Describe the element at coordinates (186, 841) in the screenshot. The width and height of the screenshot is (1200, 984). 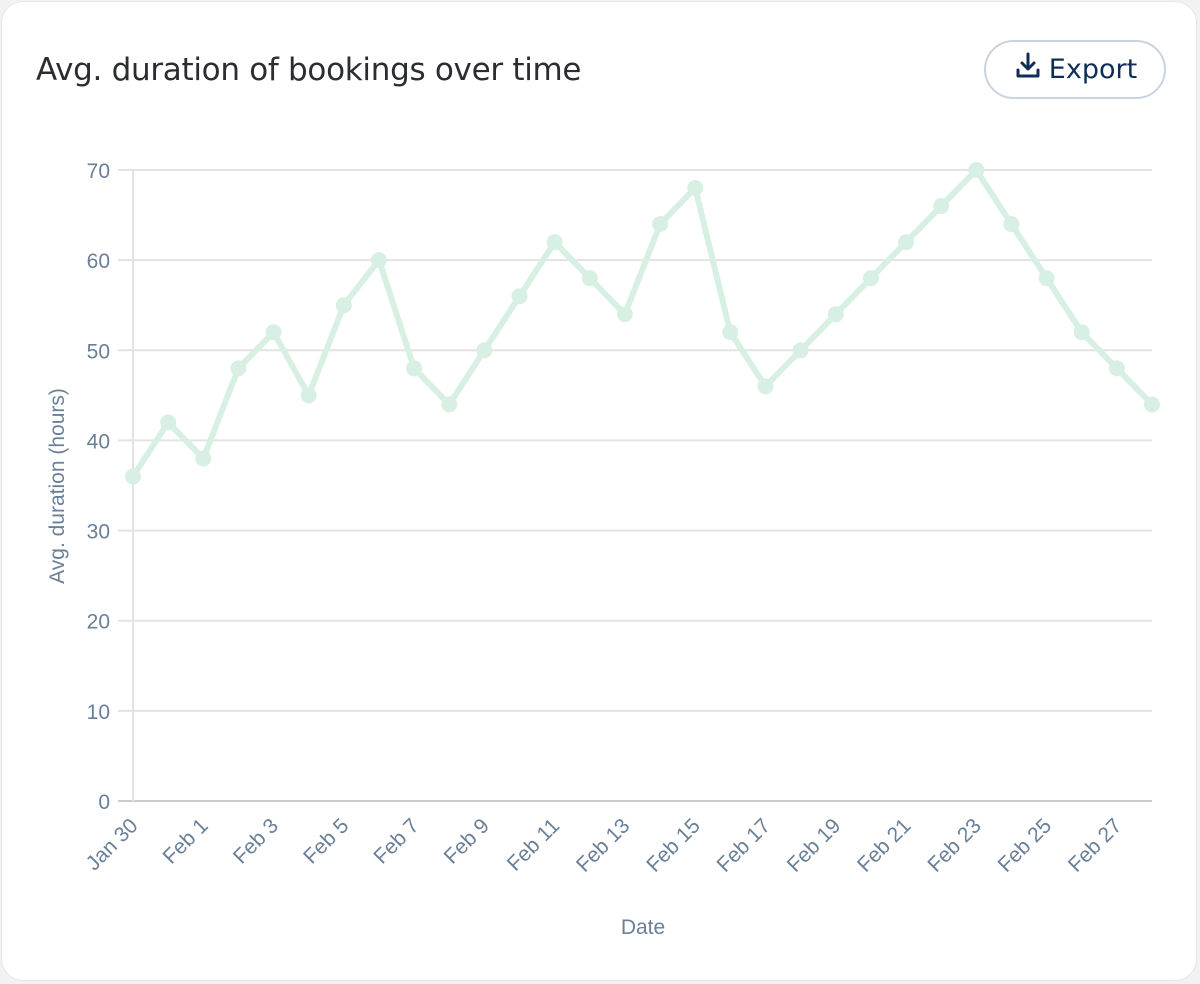
I see `x-tick-label: Feb 1` at that location.